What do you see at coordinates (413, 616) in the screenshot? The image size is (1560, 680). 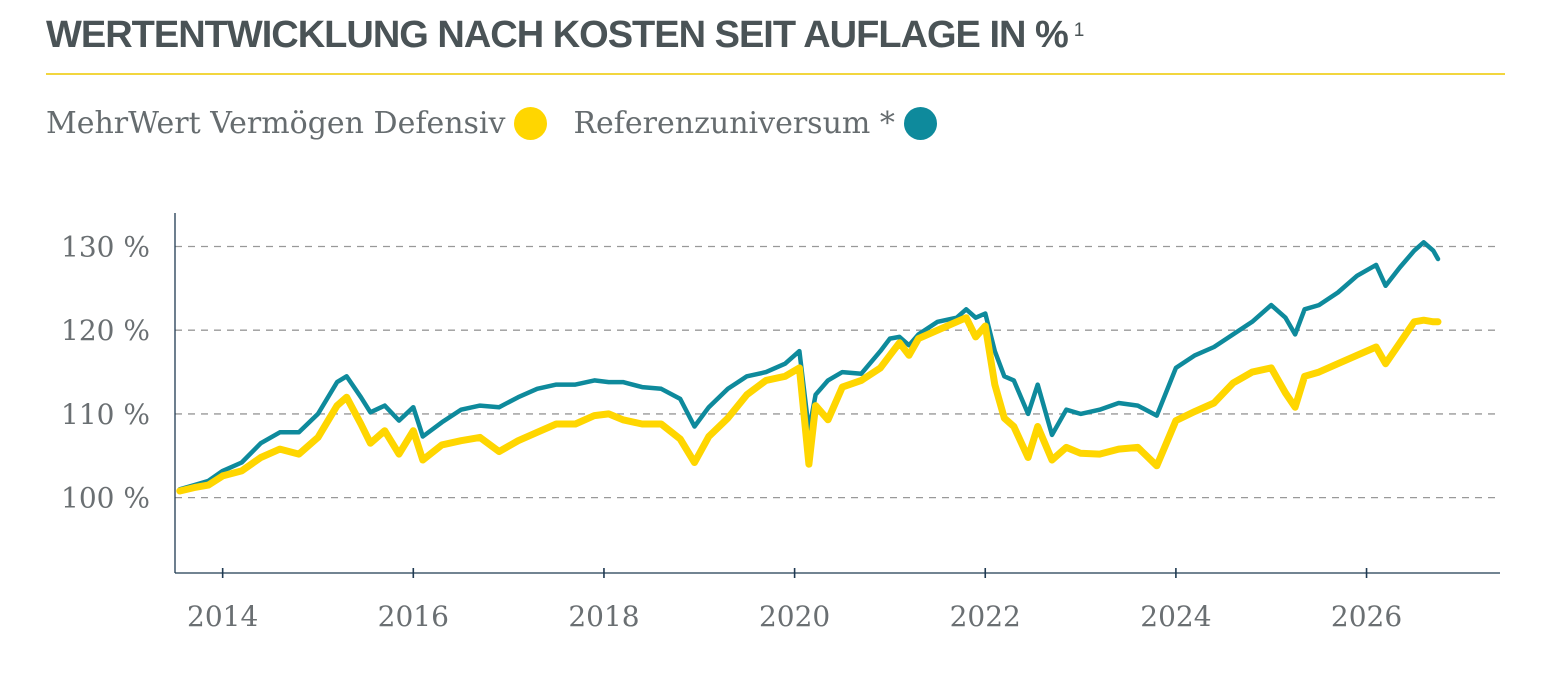 I see `x-tick-label-2016: 2016` at bounding box center [413, 616].